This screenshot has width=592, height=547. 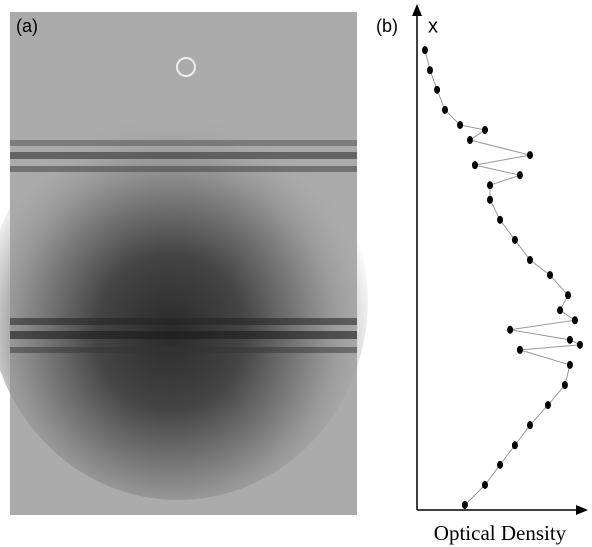 I want to click on x-axis-label: Optical Density, so click(x=500, y=533).